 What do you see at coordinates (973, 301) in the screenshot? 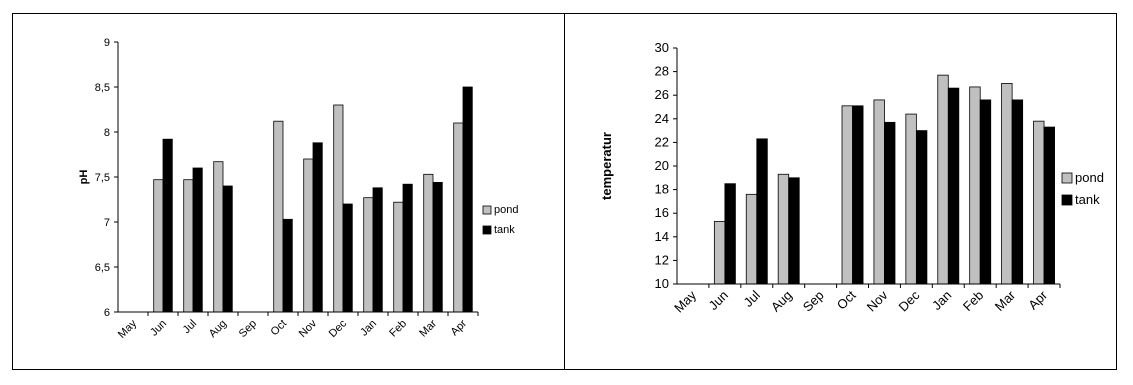
I see `temp-x-tick-label: Feb` at bounding box center [973, 301].